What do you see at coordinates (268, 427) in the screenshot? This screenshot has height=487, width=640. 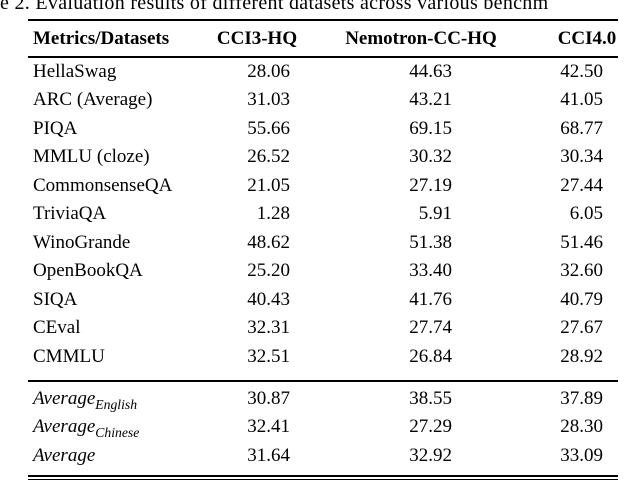 I see `value-cell: 32.41` at bounding box center [268, 427].